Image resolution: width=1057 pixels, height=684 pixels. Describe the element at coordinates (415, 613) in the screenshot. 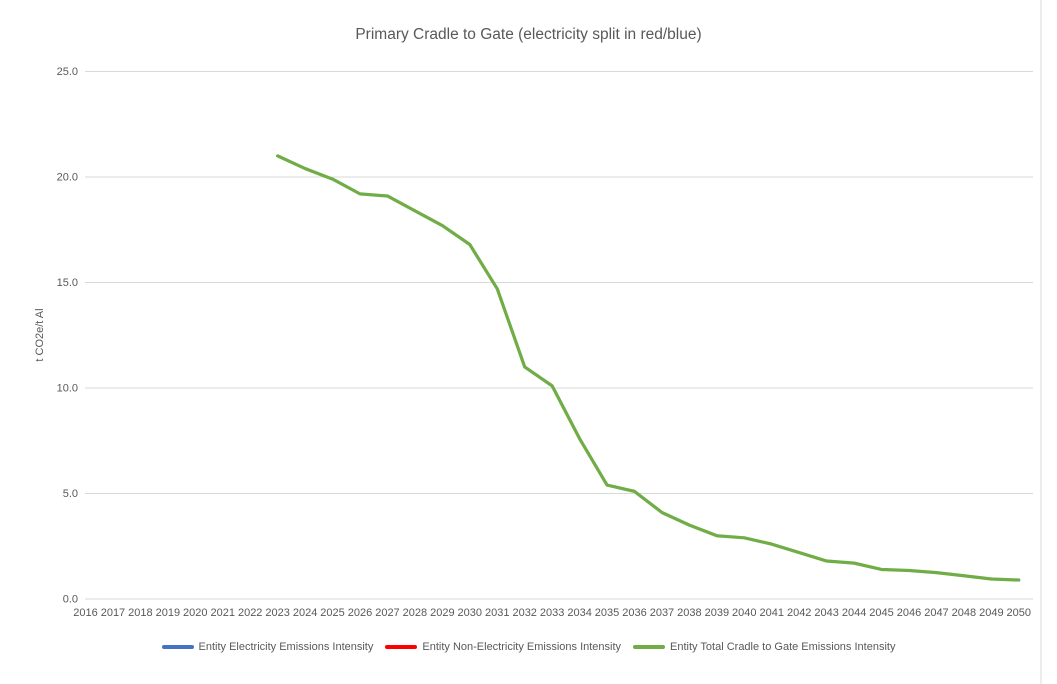

I see `x-tick-label: 2028` at that location.